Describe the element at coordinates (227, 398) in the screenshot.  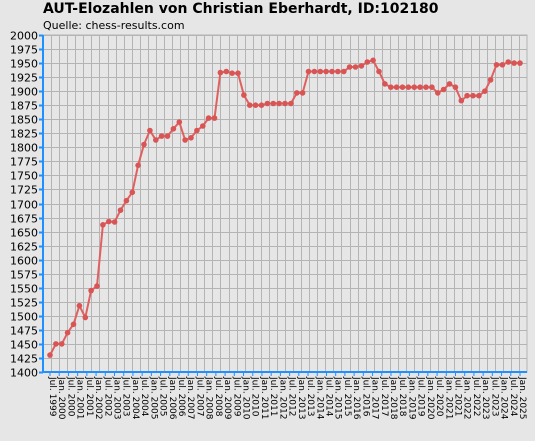
I see `x-tick-label: Jan. 2009` at that location.